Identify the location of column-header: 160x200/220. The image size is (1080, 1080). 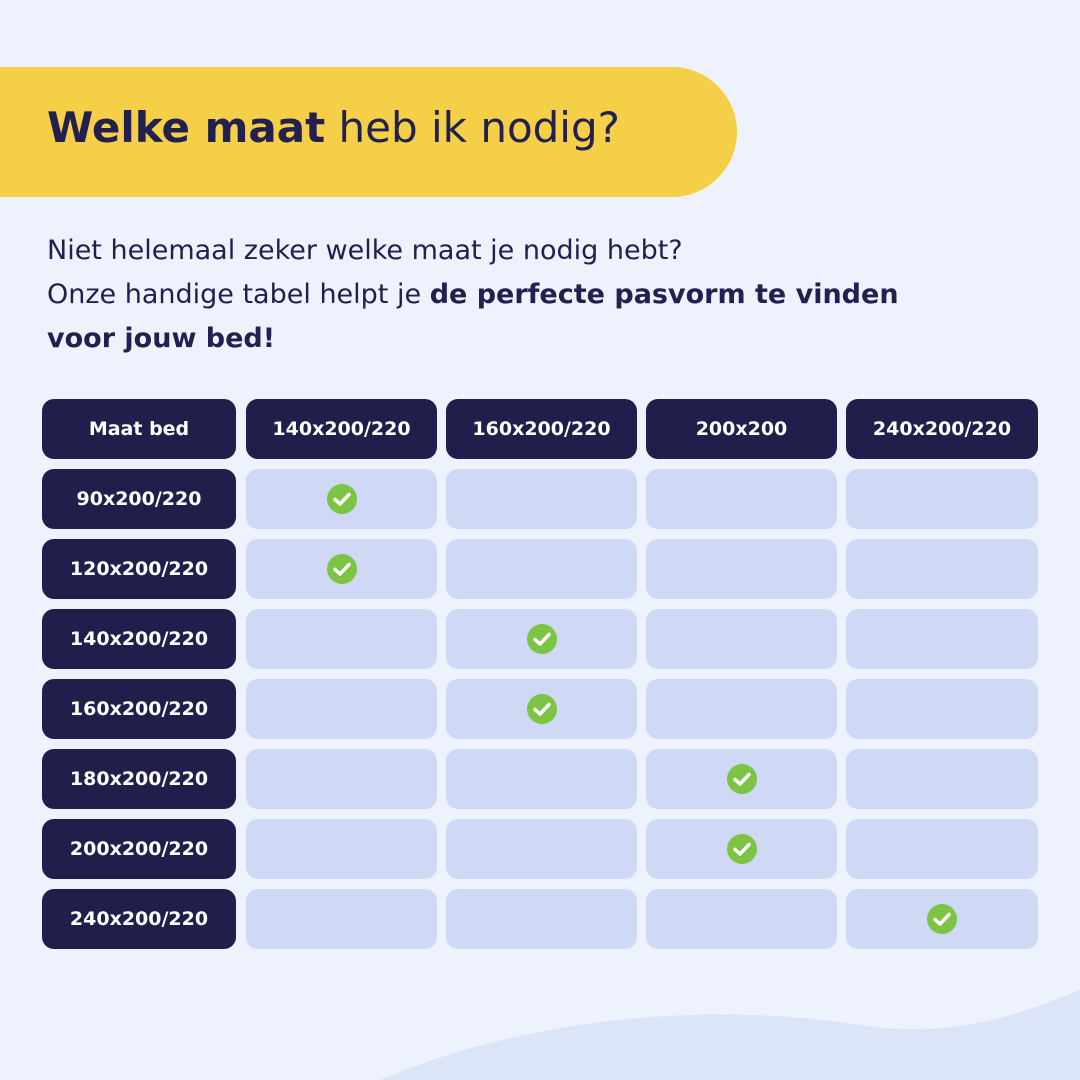
(541, 429).